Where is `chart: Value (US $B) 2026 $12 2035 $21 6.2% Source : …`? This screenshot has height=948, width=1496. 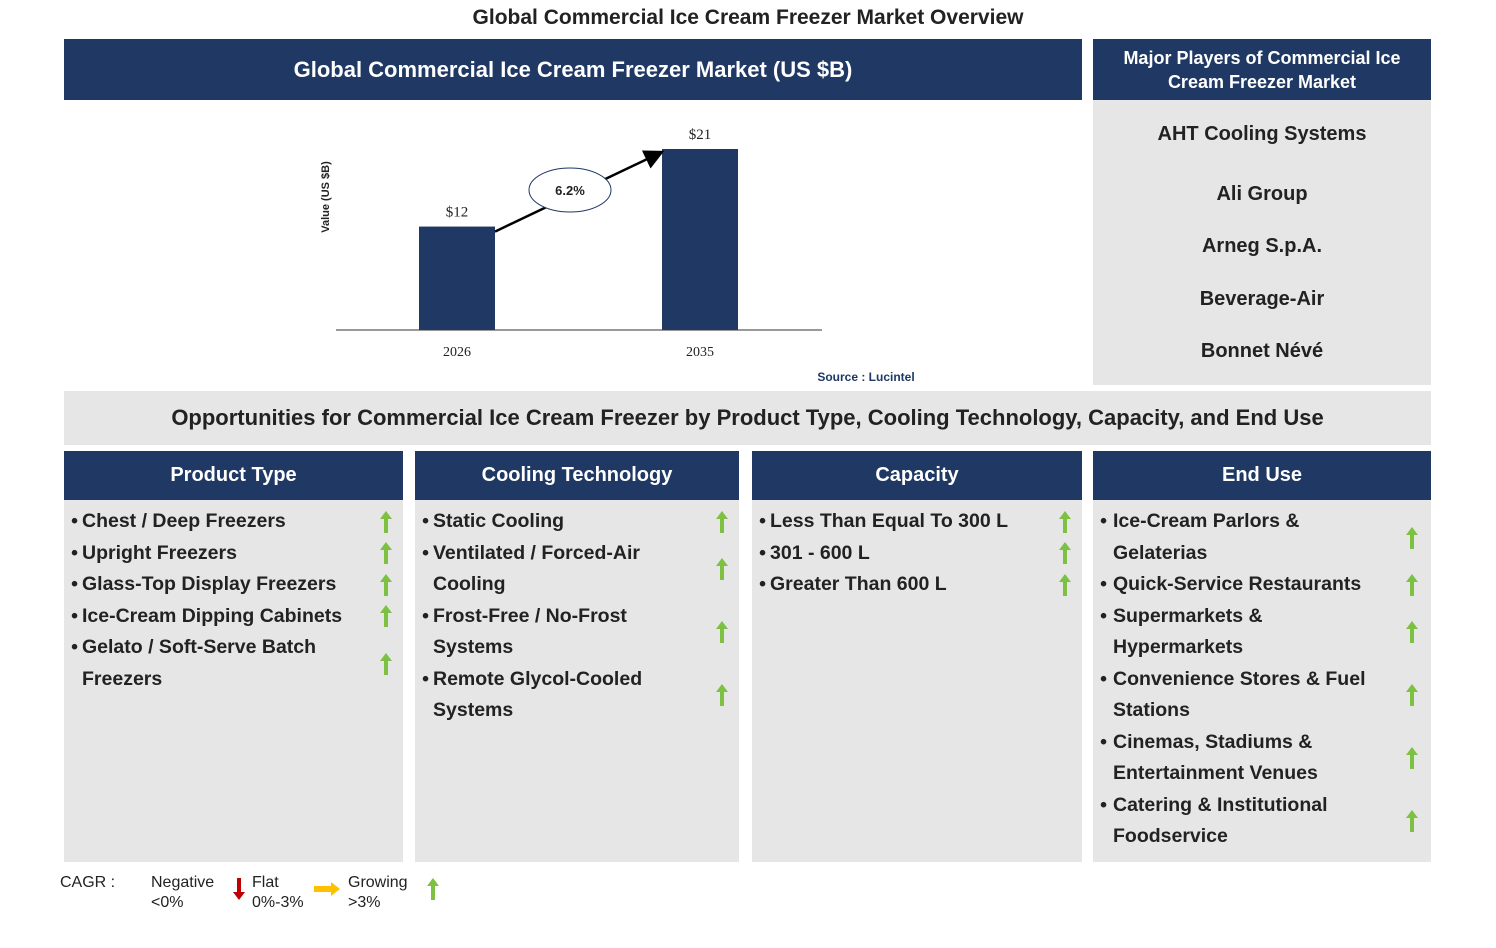
chart: Value (US $B) 2026 $12 2035 $21 6.2% Source : … is located at coordinates (617, 255).